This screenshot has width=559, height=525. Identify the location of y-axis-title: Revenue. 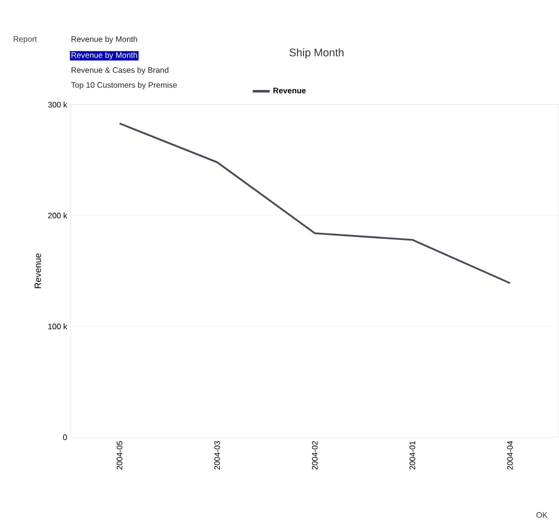
(37, 270).